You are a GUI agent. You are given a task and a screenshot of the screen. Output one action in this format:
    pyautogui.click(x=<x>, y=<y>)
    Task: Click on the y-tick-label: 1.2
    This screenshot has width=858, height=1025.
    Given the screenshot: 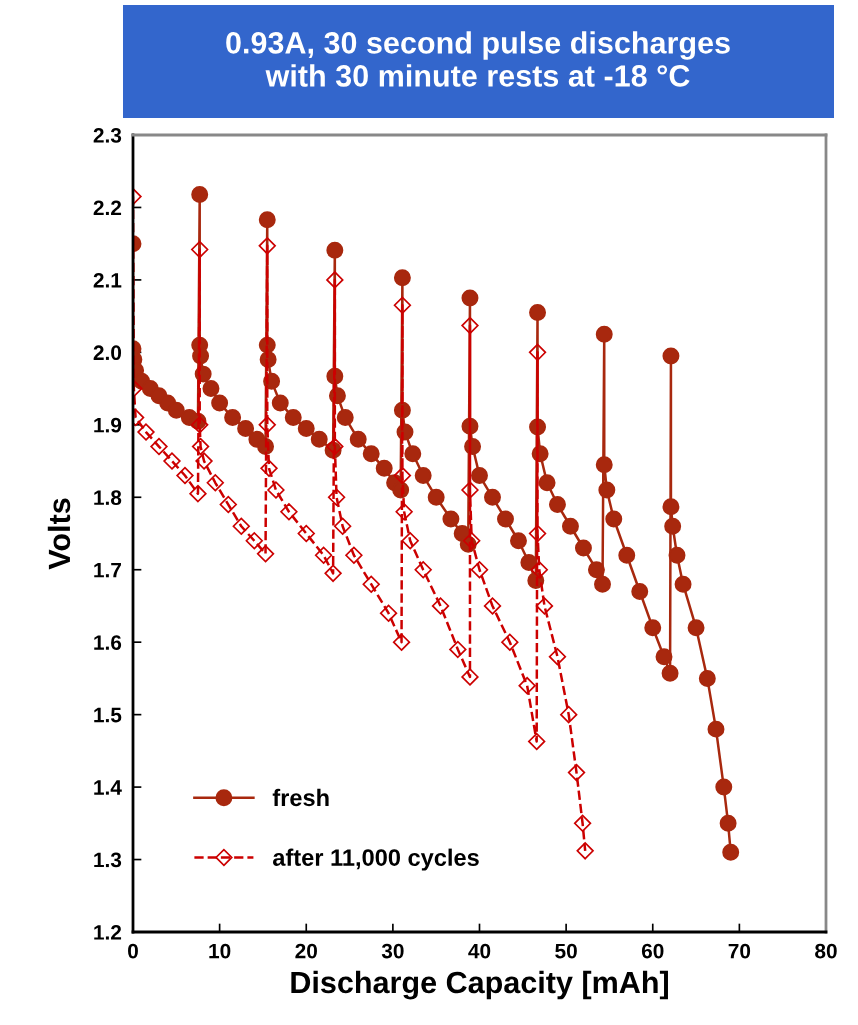 What is the action you would take?
    pyautogui.click(x=108, y=932)
    